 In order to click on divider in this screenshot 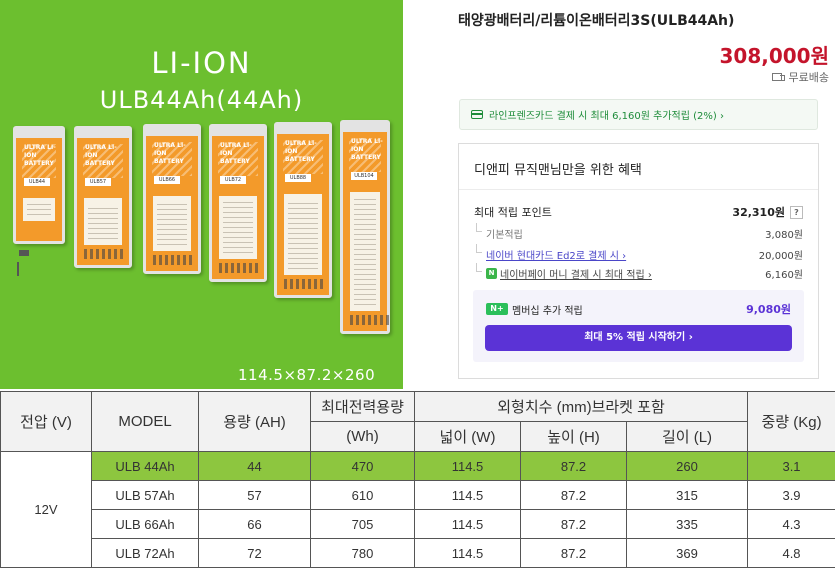, I will do `click(638, 189)`.